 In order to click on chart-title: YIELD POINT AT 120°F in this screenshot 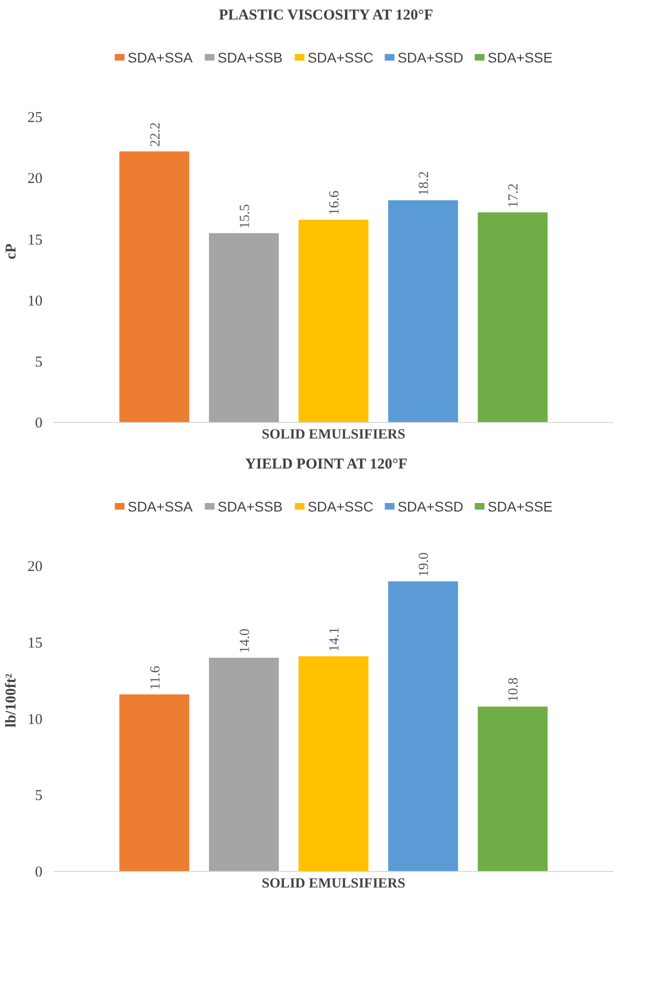, I will do `click(326, 464)`.